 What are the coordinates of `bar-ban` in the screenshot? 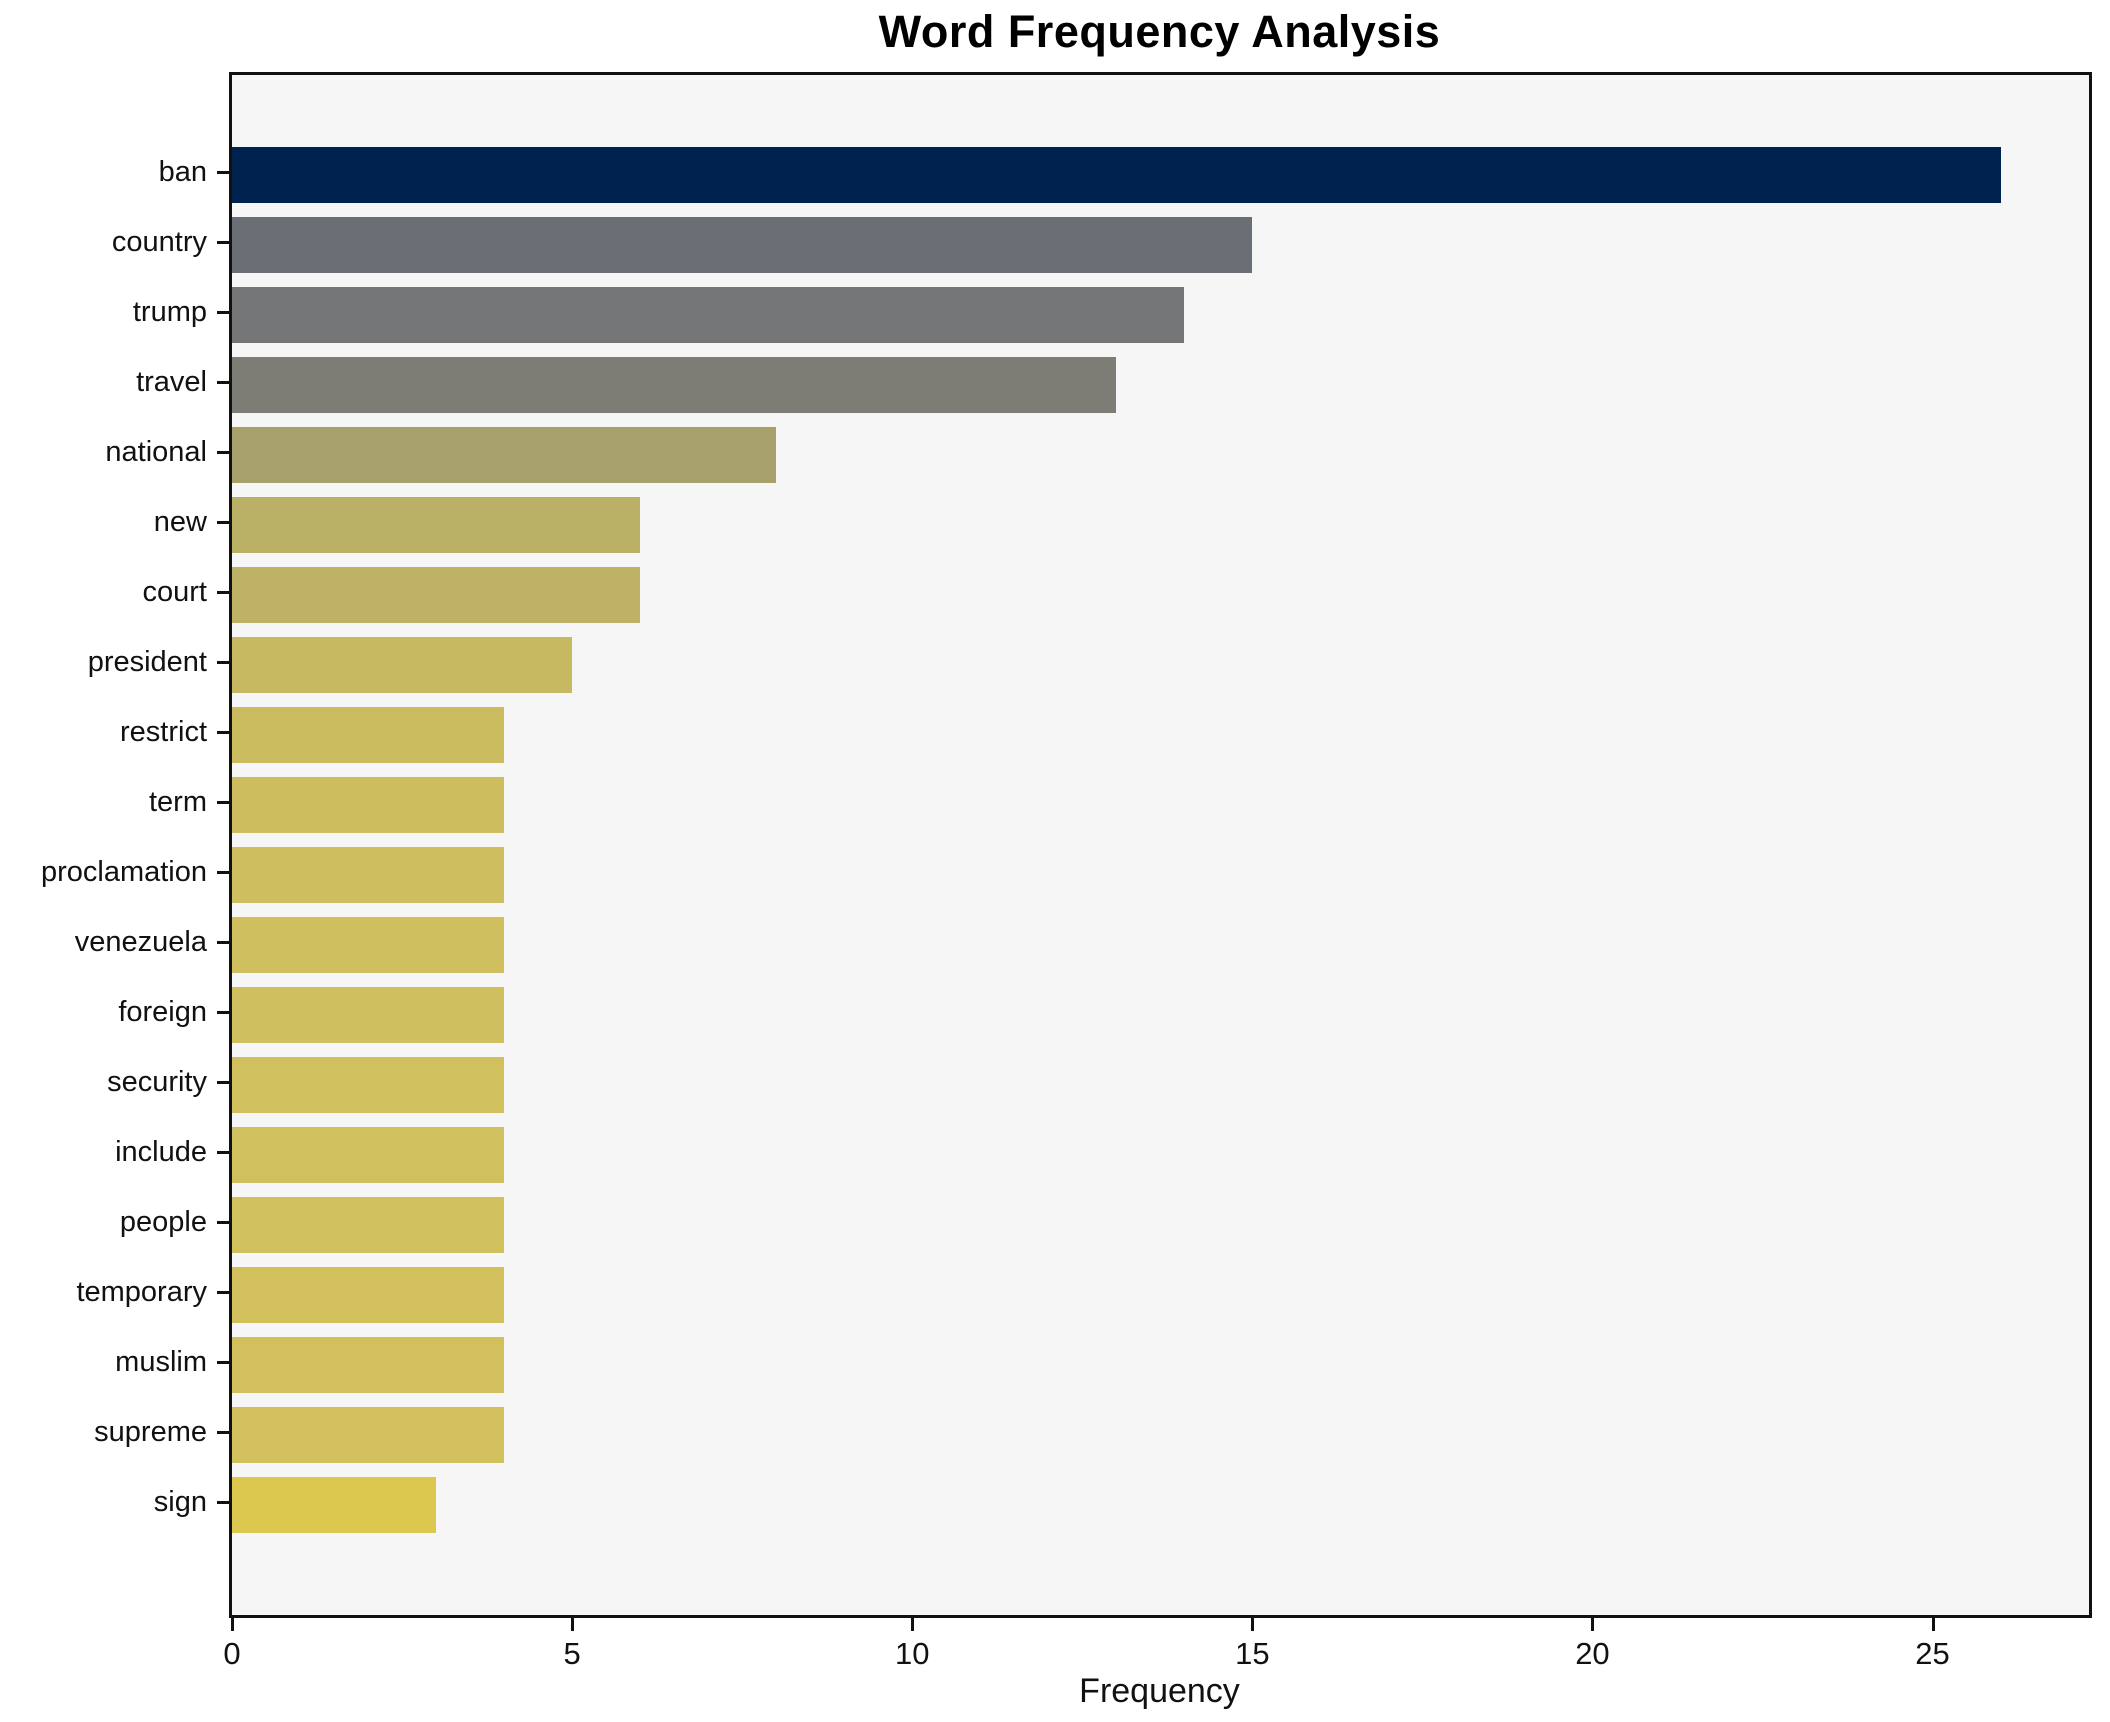 It's located at (1116, 175).